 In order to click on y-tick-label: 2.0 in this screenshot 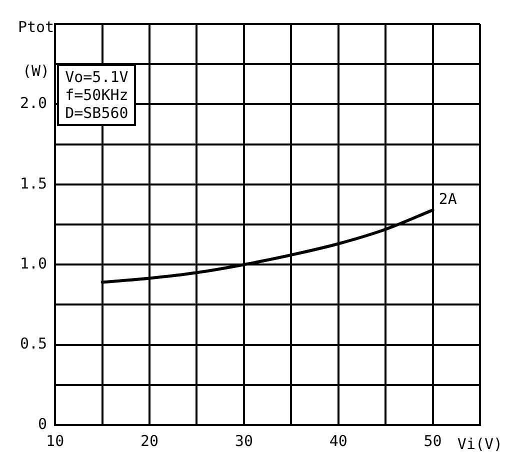, I will do `click(34, 103)`.